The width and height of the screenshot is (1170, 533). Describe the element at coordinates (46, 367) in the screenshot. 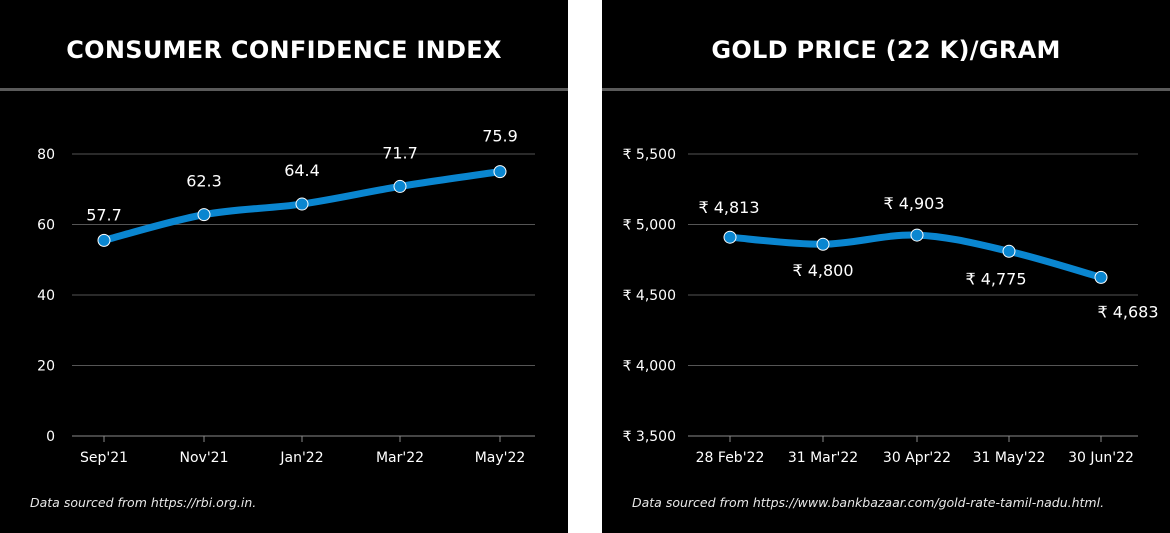

I see `y-tick-label: 20` at that location.